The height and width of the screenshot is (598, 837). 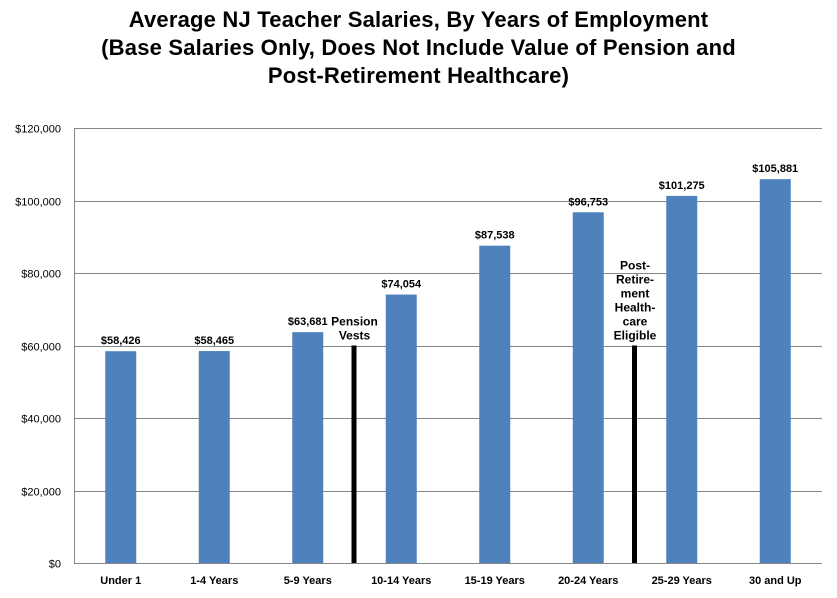 I want to click on data-label: $101,275, so click(x=682, y=186).